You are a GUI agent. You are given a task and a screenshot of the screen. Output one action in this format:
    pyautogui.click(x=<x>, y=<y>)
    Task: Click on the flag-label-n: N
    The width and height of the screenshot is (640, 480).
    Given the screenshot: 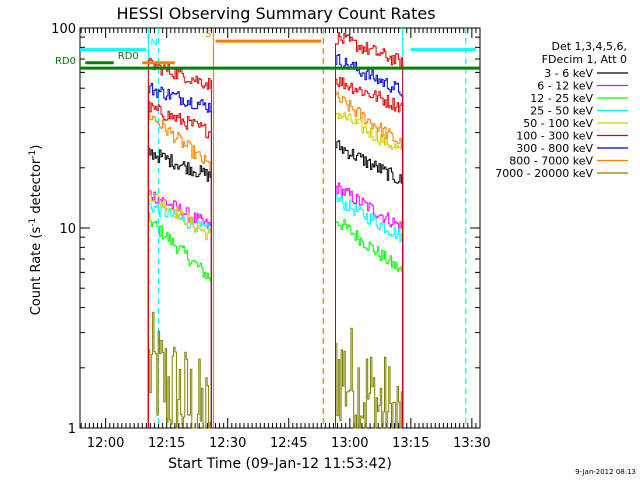 What is the action you would take?
    pyautogui.click(x=153, y=43)
    